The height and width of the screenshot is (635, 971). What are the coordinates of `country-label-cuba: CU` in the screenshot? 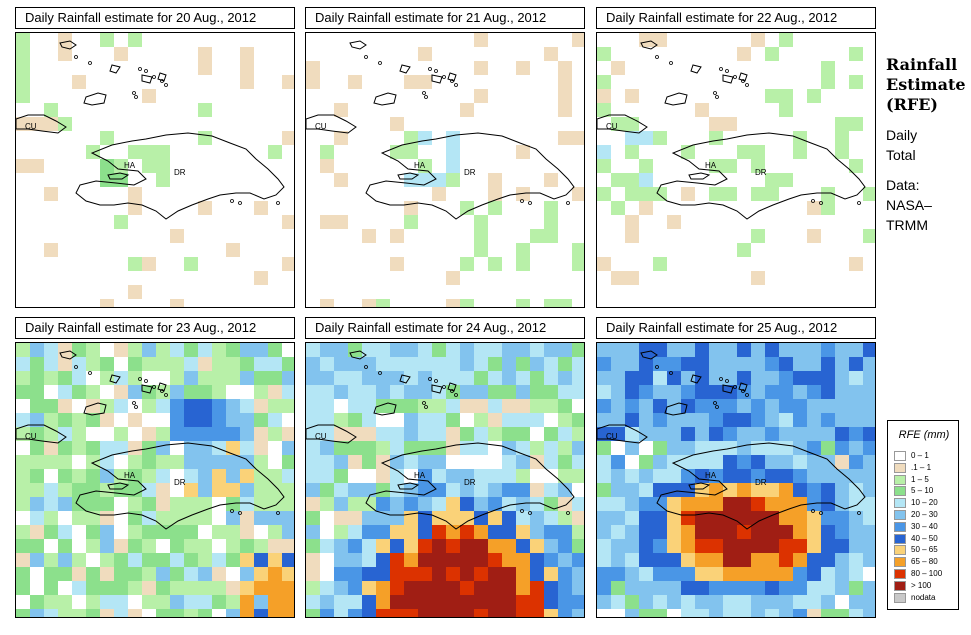 It's located at (612, 126).